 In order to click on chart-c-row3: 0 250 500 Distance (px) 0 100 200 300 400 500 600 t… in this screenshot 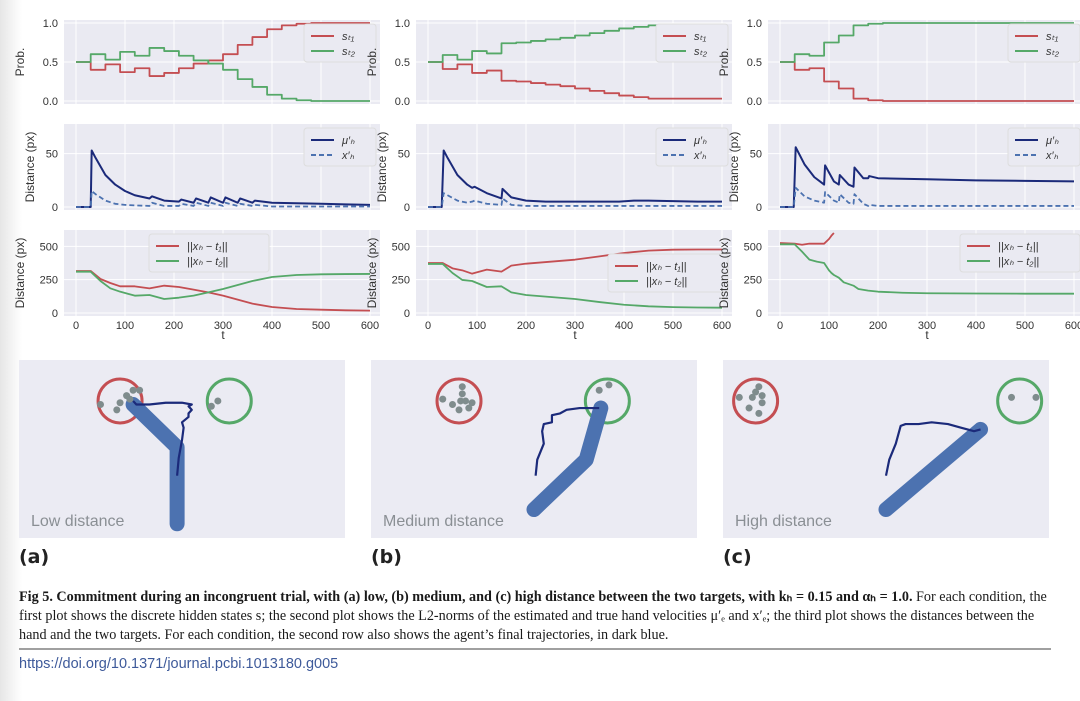, I will do `click(898, 286)`.